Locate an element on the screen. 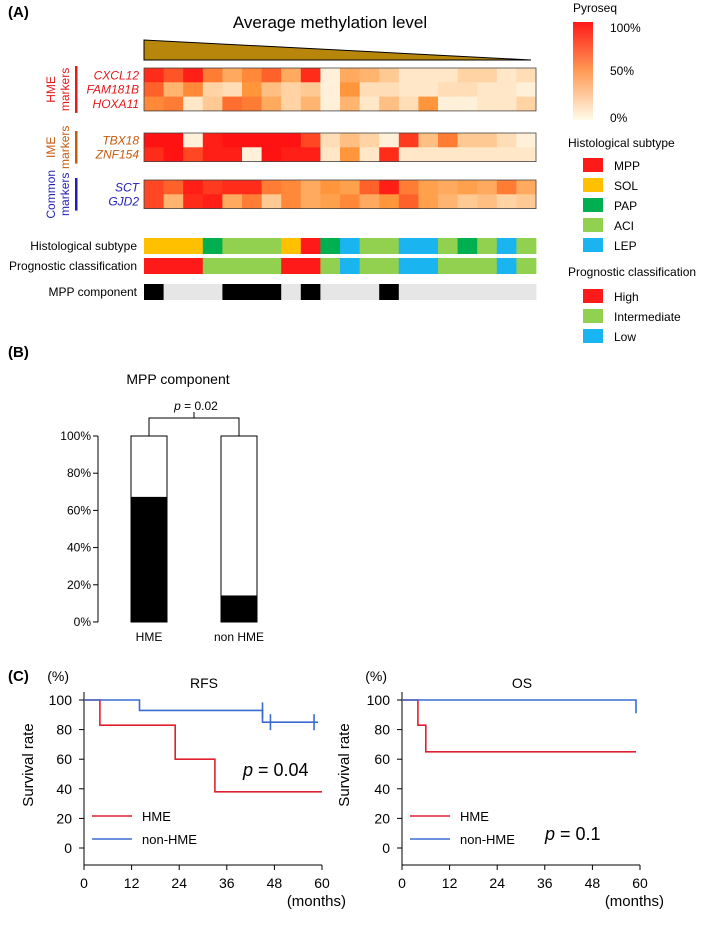 The width and height of the screenshot is (709, 941). os-title: OS is located at coordinates (522, 683).